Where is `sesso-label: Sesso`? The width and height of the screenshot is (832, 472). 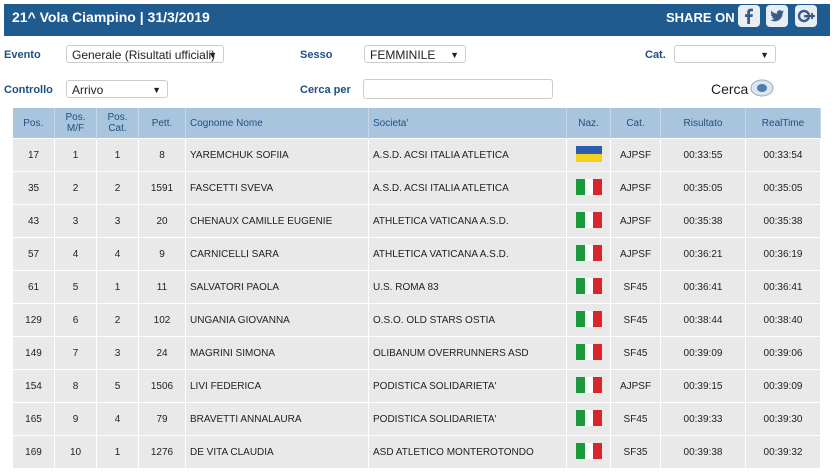 sesso-label: Sesso is located at coordinates (316, 55).